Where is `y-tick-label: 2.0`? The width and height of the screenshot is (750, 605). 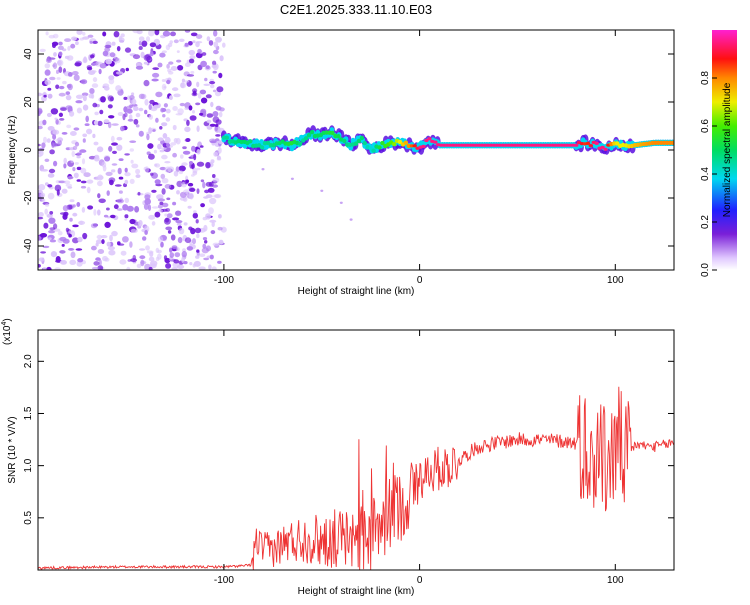 y-tick-label: 2.0 is located at coordinates (28, 361).